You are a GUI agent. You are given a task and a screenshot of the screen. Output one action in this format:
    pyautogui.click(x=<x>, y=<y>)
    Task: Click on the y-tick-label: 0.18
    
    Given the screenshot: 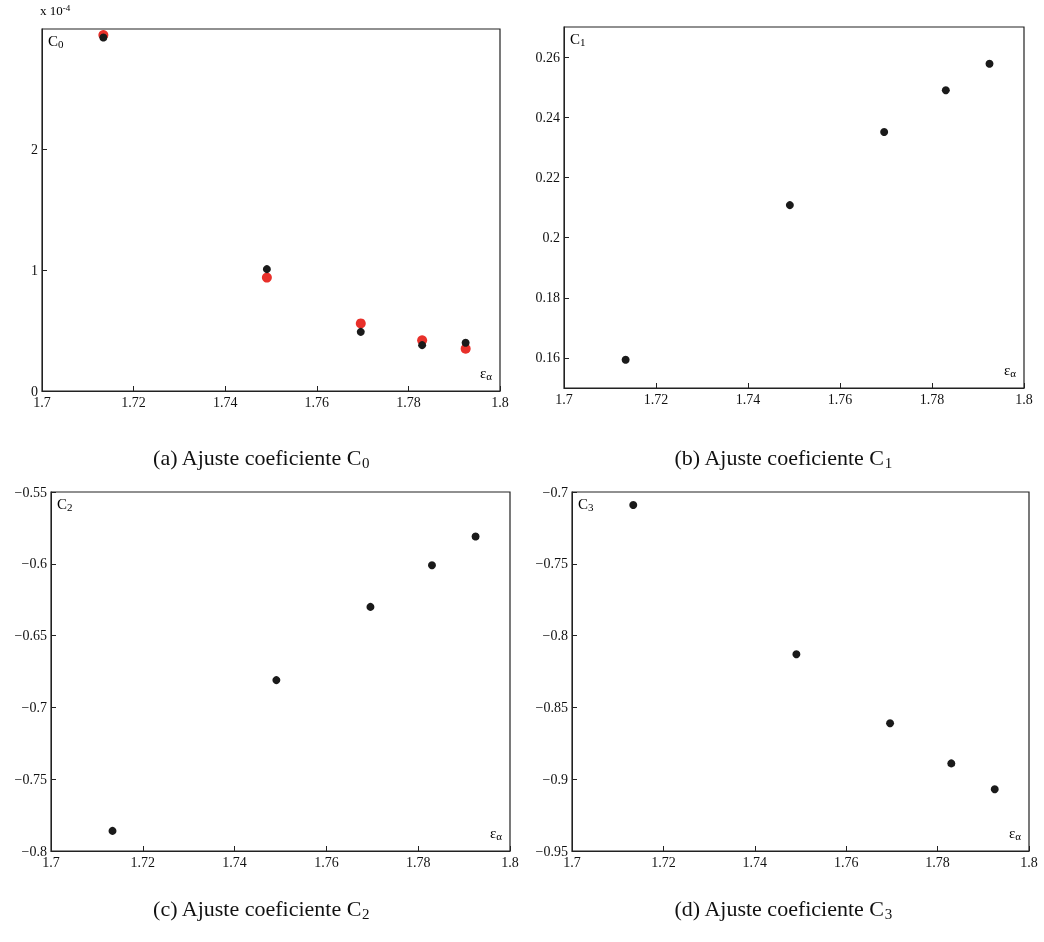 What is the action you would take?
    pyautogui.click(x=547, y=298)
    